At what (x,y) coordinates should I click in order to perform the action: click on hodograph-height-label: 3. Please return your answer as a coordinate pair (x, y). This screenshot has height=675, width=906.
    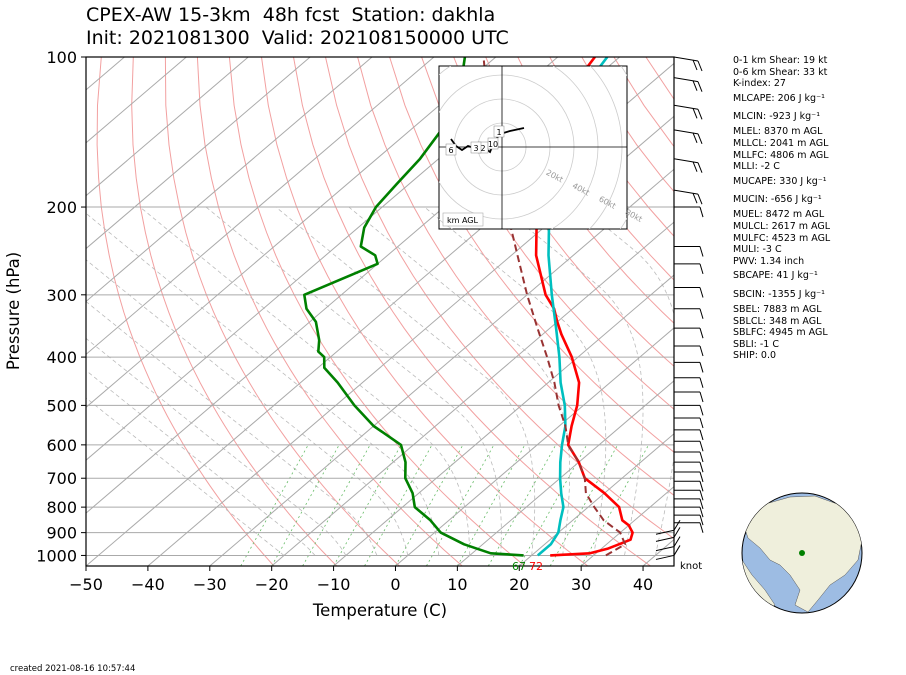
    Looking at the image, I should click on (475, 148).